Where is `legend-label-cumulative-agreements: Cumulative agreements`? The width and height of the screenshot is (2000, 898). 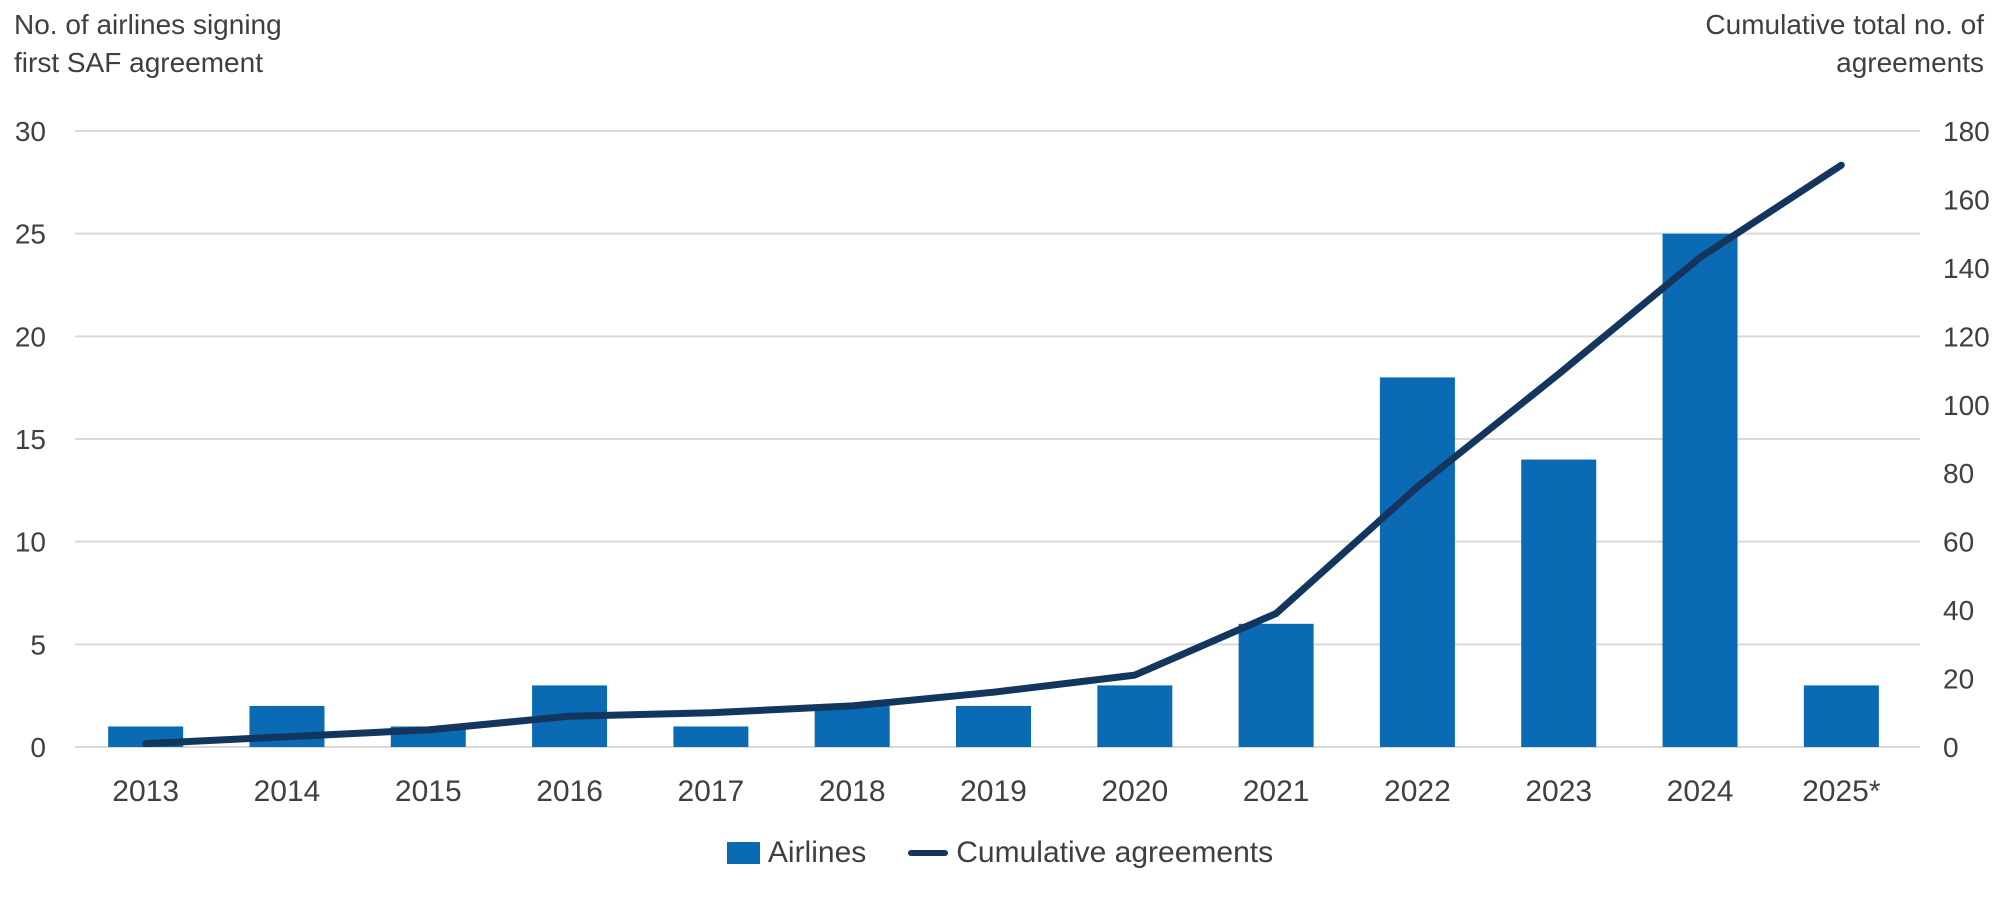
legend-label-cumulative-agreements: Cumulative agreements is located at coordinates (1115, 852).